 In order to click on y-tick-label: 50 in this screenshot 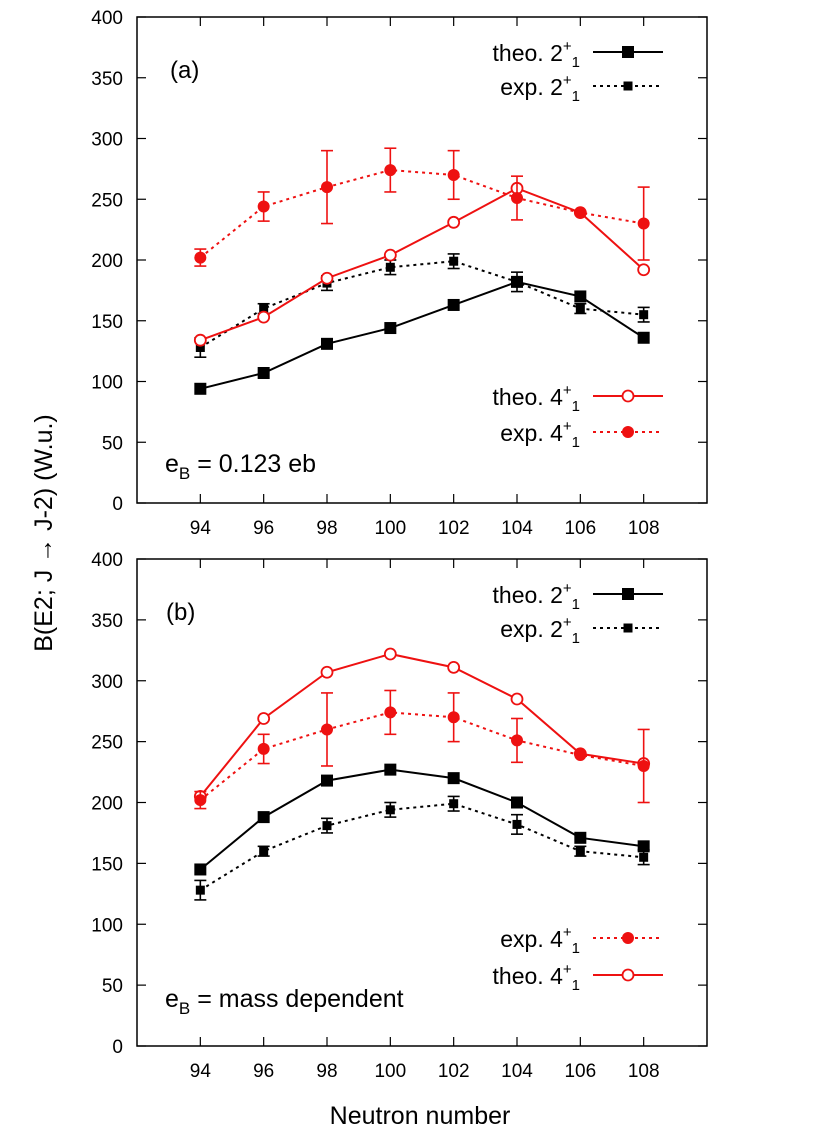, I will do `click(112, 443)`.